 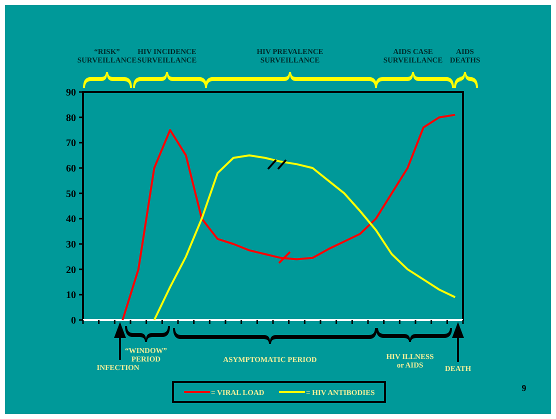 What do you see at coordinates (73, 321) in the screenshot?
I see `y-tick-label: 0` at bounding box center [73, 321].